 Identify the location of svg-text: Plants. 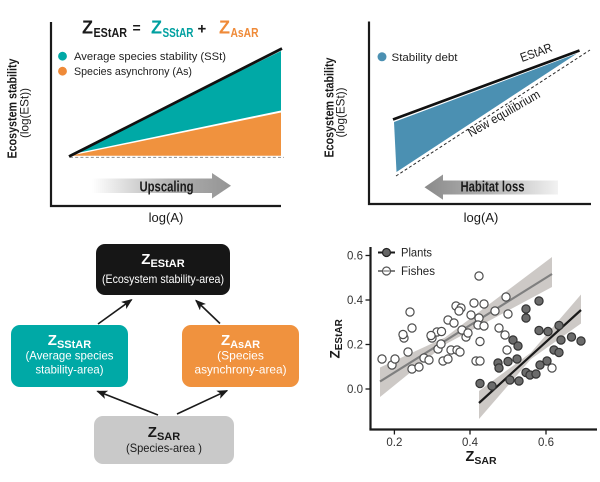
(416, 253).